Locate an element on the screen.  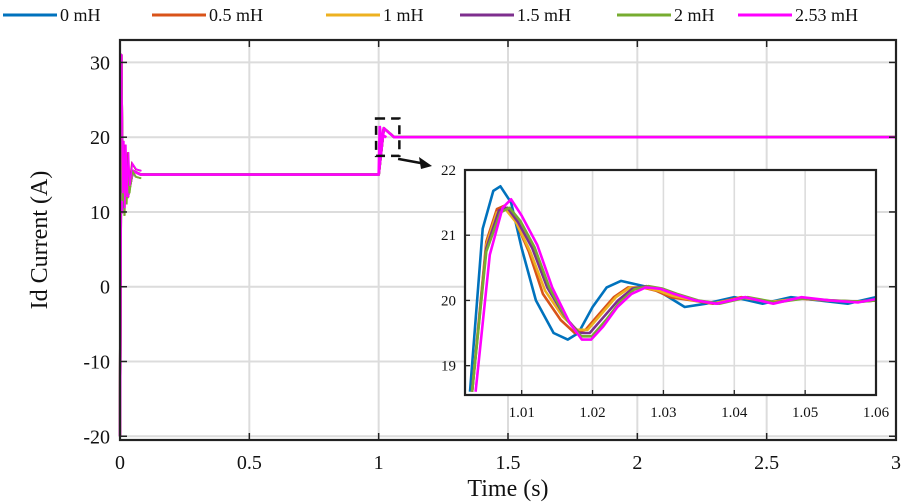
x-tick-label-3: 1.5 is located at coordinates (508, 463).